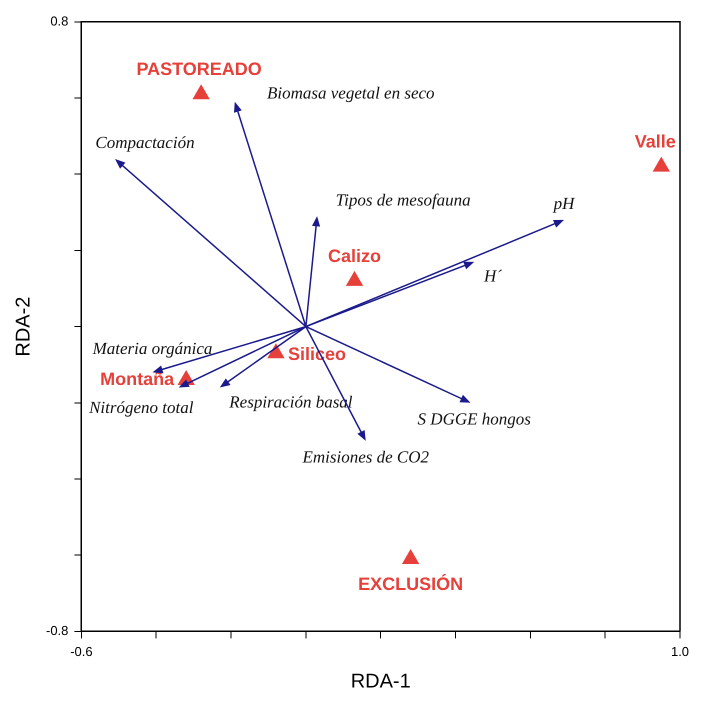 This screenshot has width=706, height=706. What do you see at coordinates (141, 407) in the screenshot?
I see `annotation: Nitrógeno total` at bounding box center [141, 407].